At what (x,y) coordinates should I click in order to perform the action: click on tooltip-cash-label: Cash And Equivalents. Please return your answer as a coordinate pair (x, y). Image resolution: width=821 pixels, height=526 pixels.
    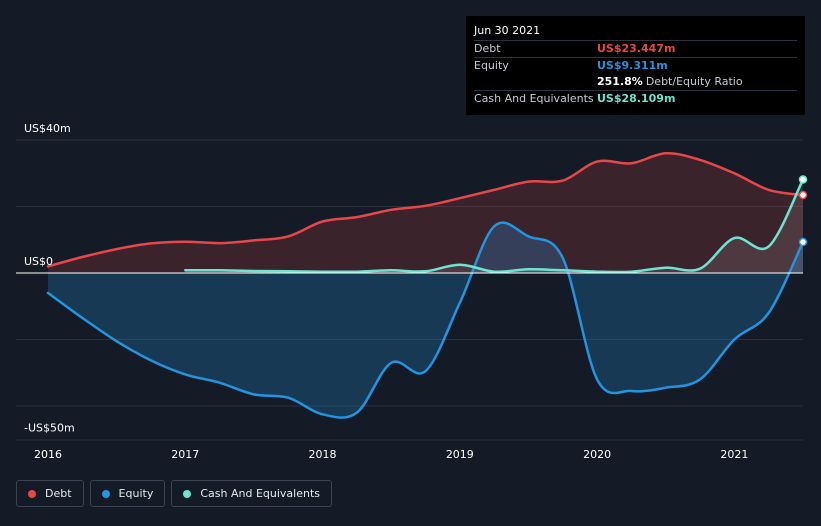
    Looking at the image, I should click on (534, 98).